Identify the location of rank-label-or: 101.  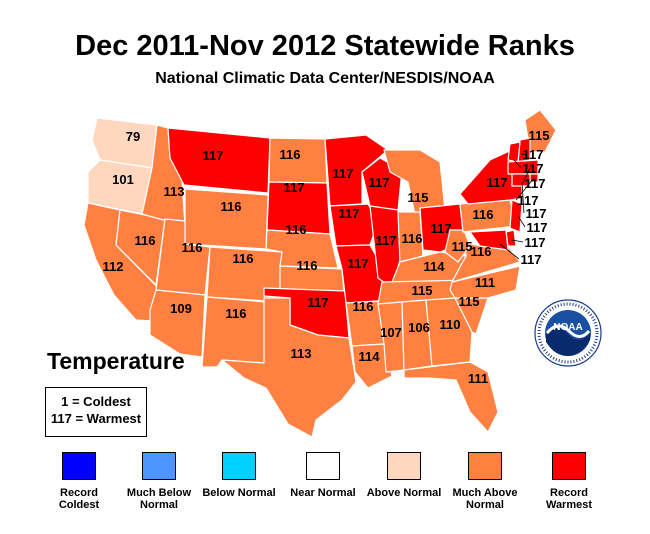
(123, 179).